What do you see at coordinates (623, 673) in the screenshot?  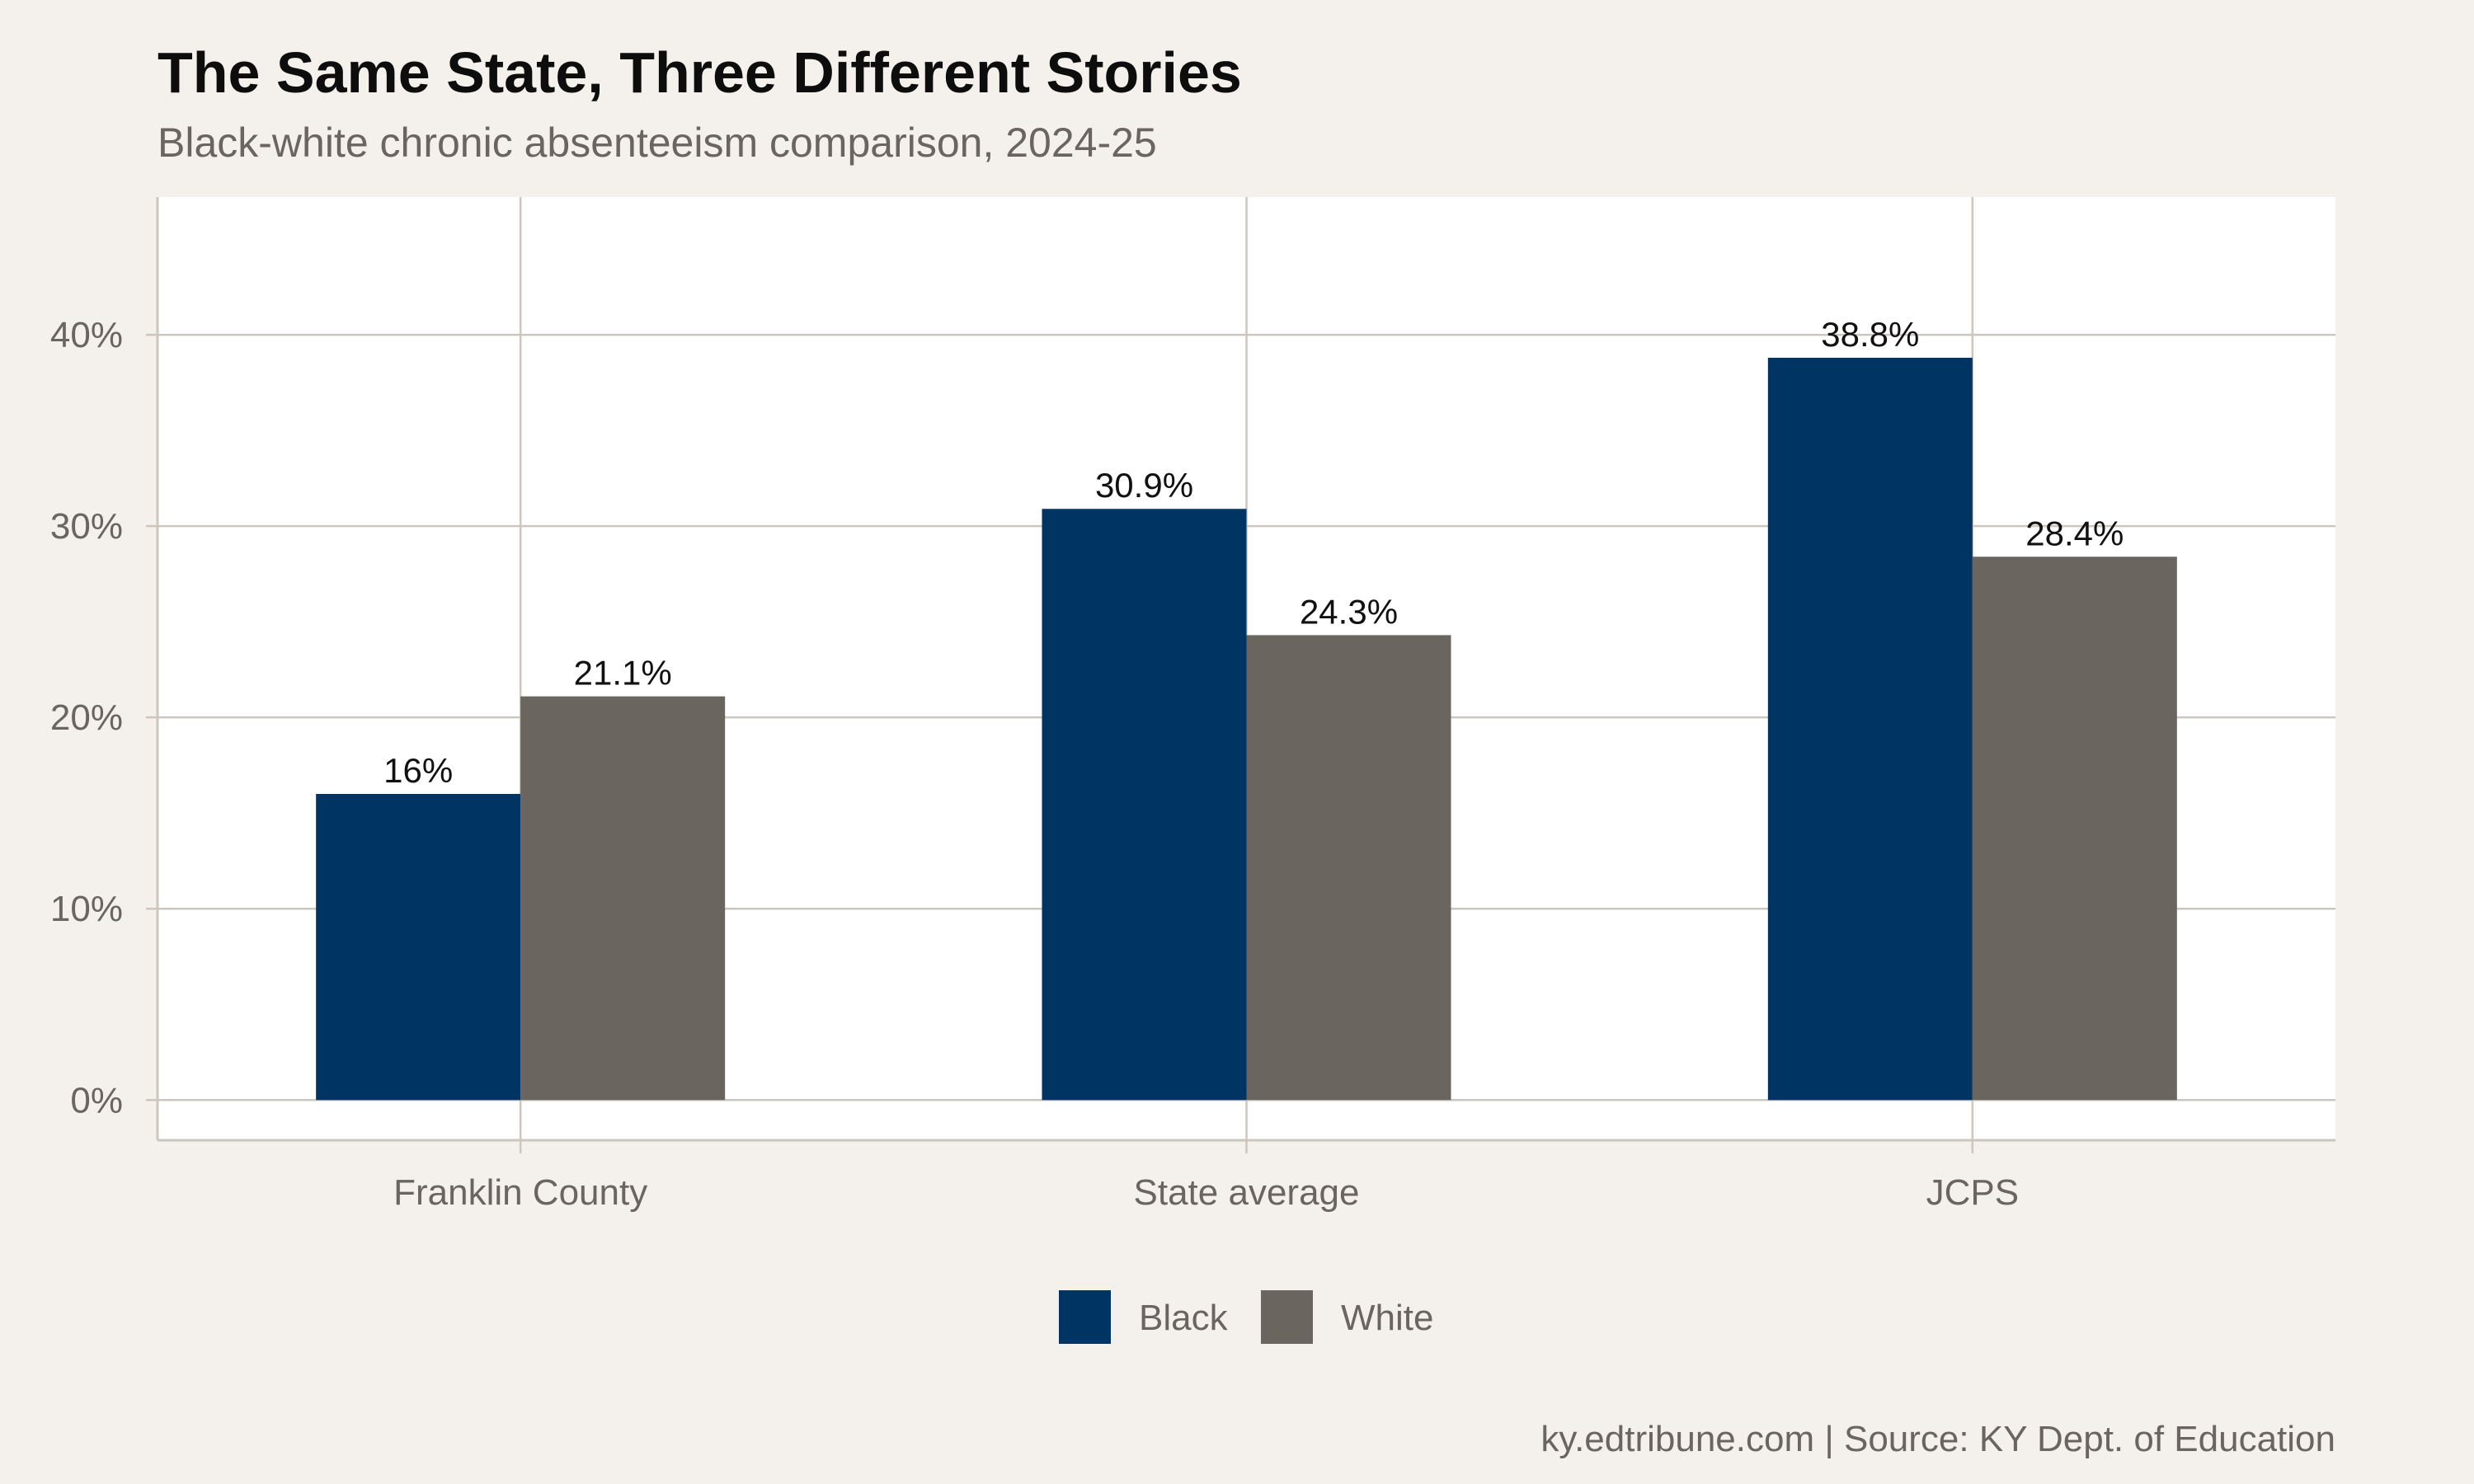 I see `bar-value-label: 21.1%` at bounding box center [623, 673].